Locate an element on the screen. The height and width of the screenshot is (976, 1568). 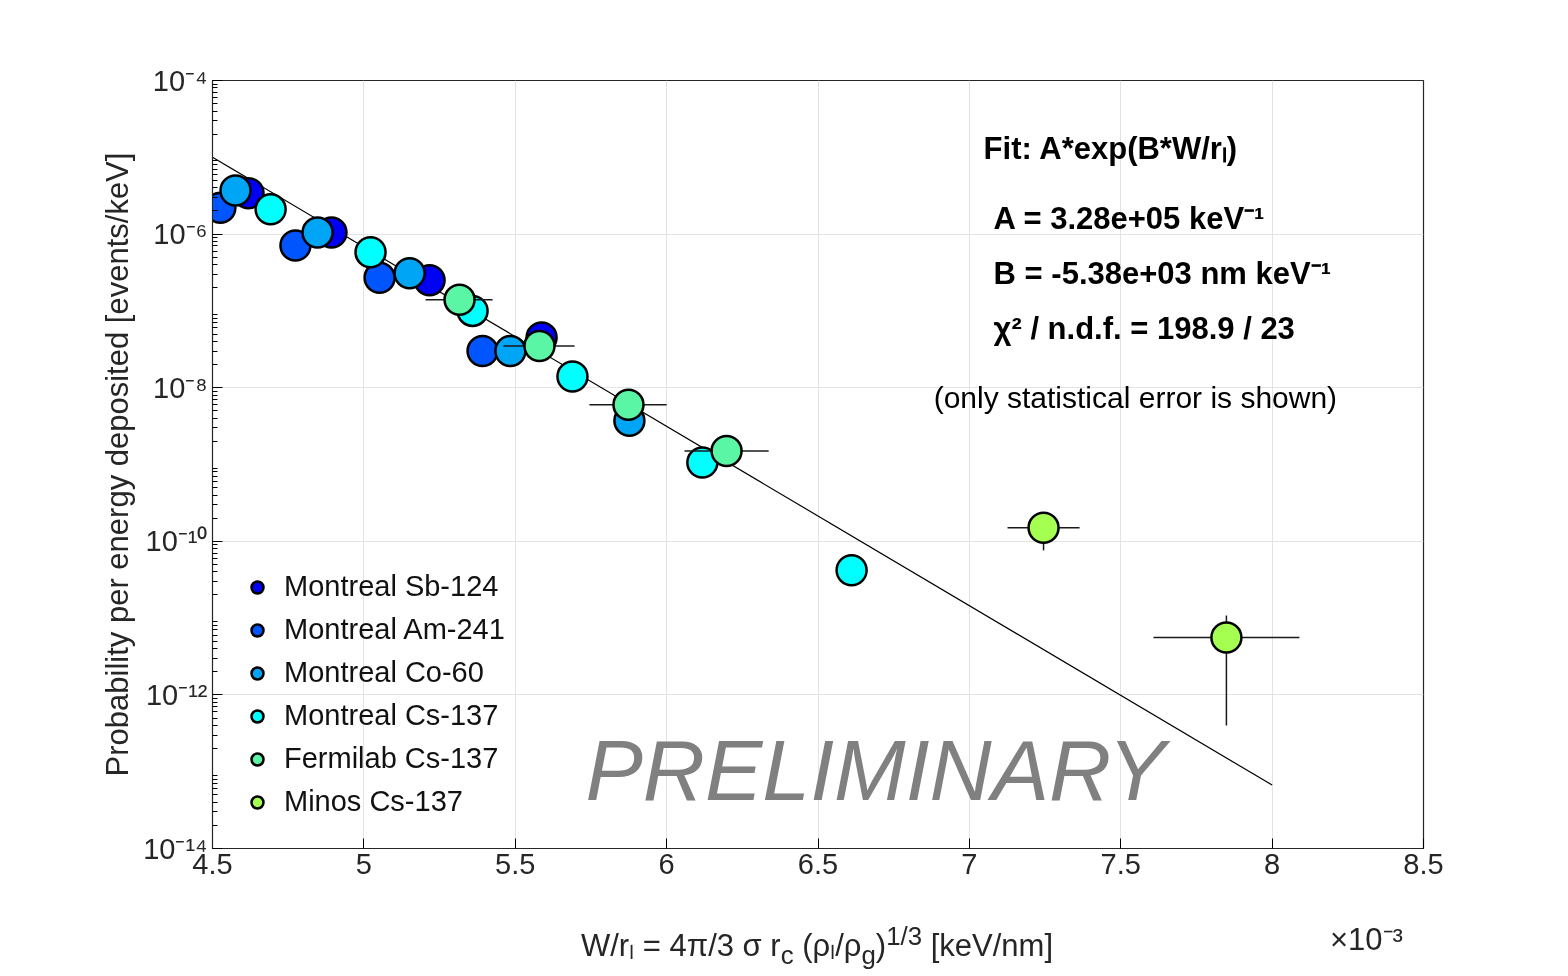
text: ×10⁻³ is located at coordinates (1366, 940).